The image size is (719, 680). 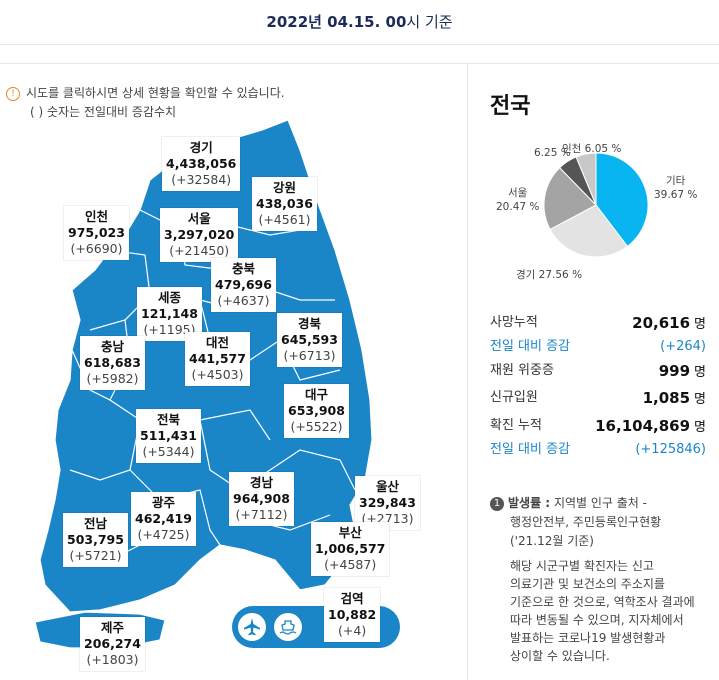 What do you see at coordinates (467, 372) in the screenshot?
I see `vertical-divider` at bounding box center [467, 372].